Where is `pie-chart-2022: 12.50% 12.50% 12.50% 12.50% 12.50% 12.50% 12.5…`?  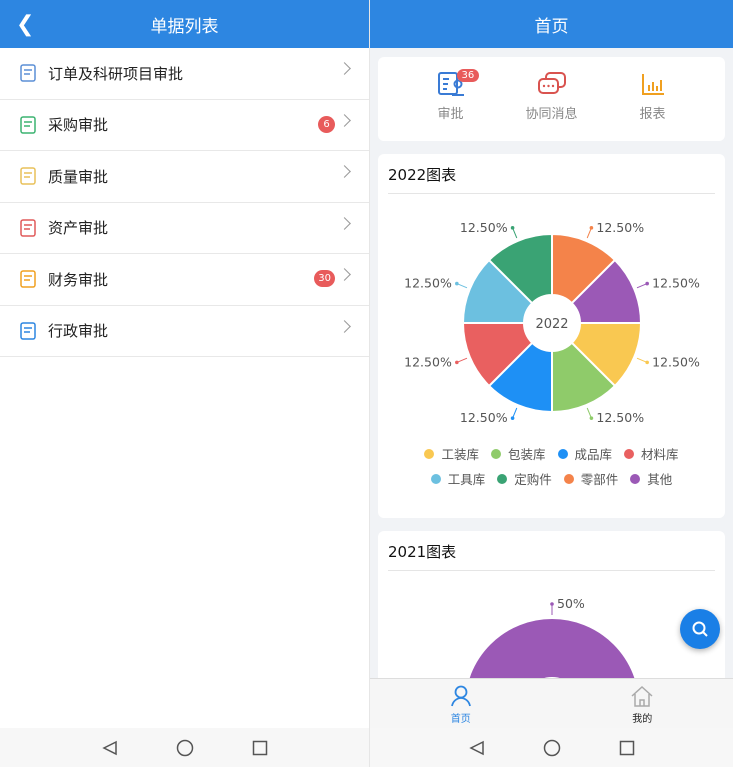
pie-chart-2022: 12.50% 12.50% 12.50% 12.50% 12.50% 12.50% 12.5… is located at coordinates (552, 322).